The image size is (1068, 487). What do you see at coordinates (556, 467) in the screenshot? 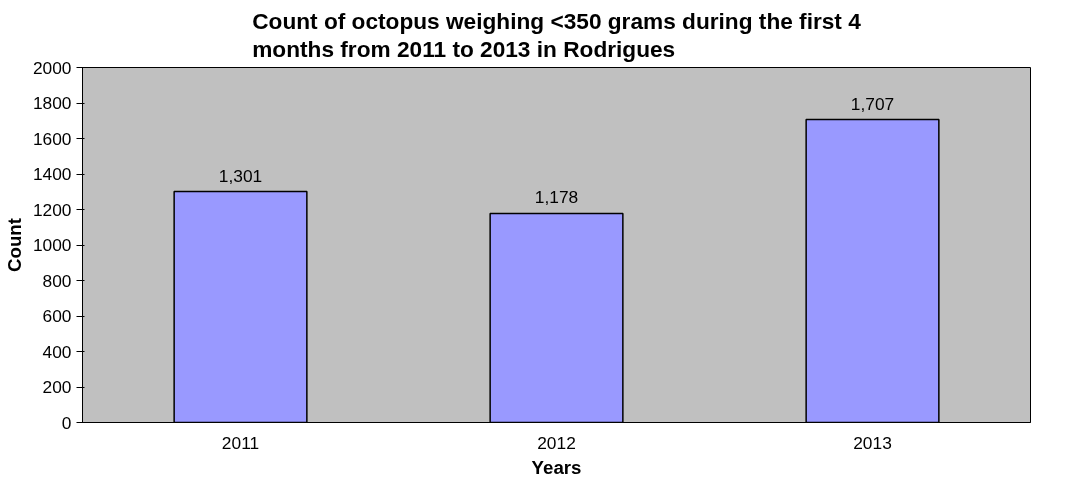
I see `x-axis-title: Years` at bounding box center [556, 467].